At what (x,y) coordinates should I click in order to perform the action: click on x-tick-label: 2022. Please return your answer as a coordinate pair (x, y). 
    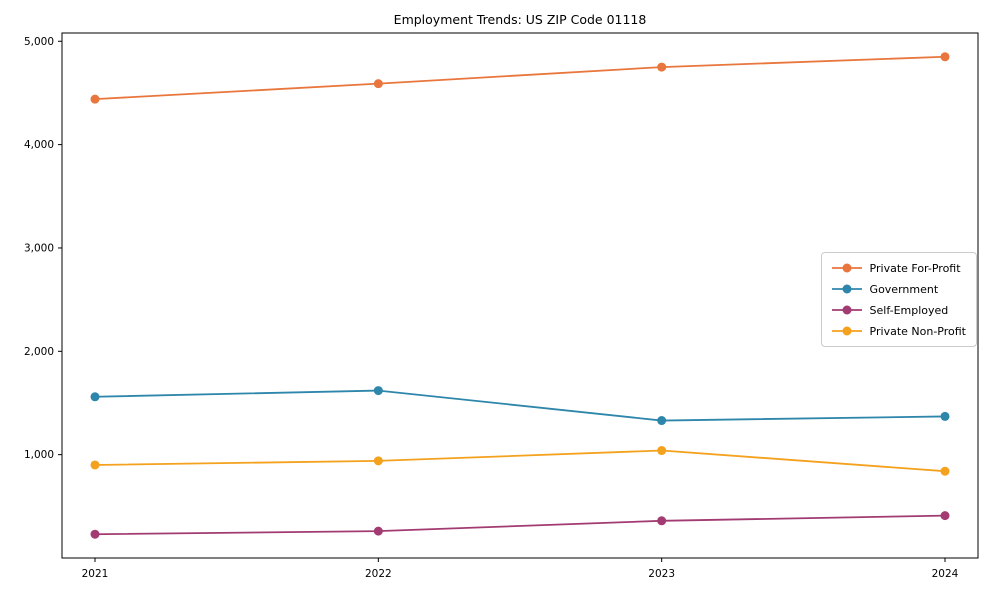
    Looking at the image, I should click on (378, 574).